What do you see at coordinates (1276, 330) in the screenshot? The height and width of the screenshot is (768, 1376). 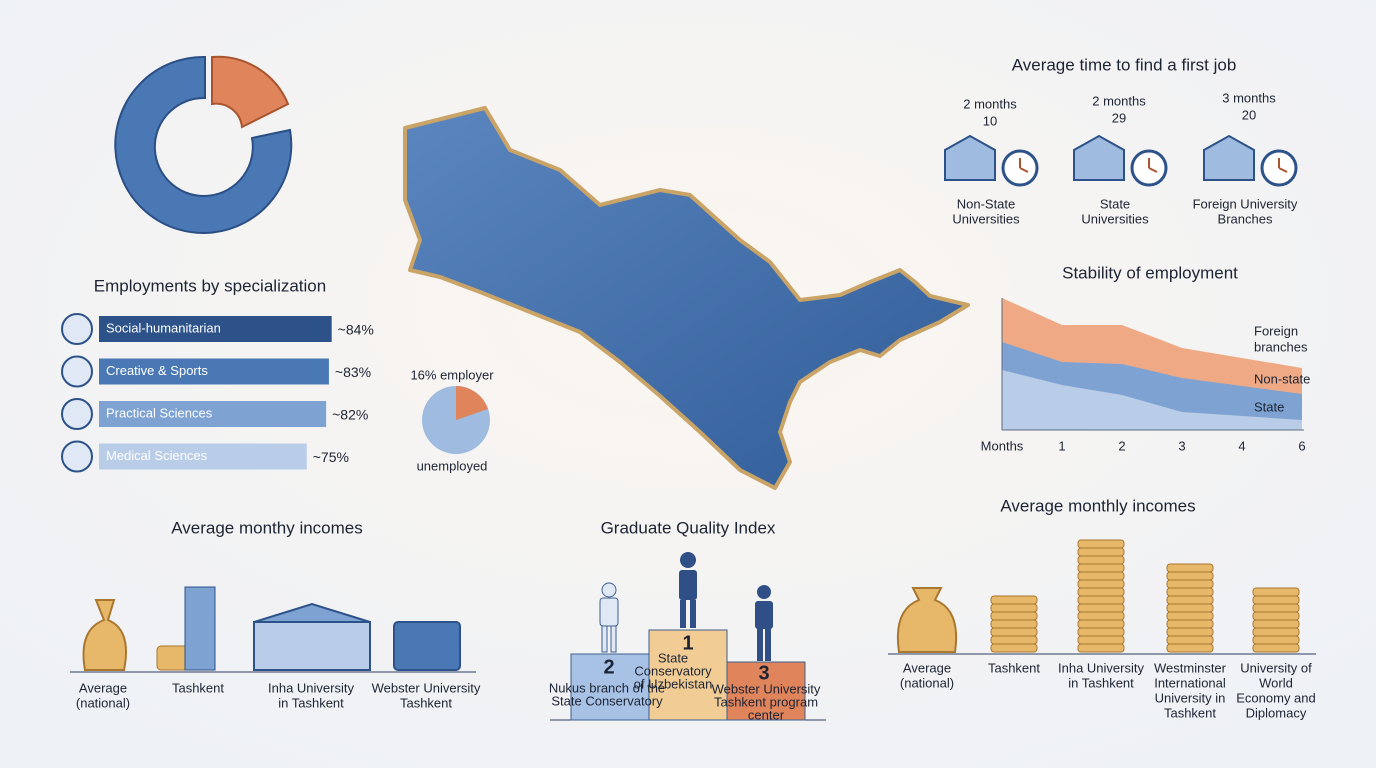 I see `label: Foreign` at bounding box center [1276, 330].